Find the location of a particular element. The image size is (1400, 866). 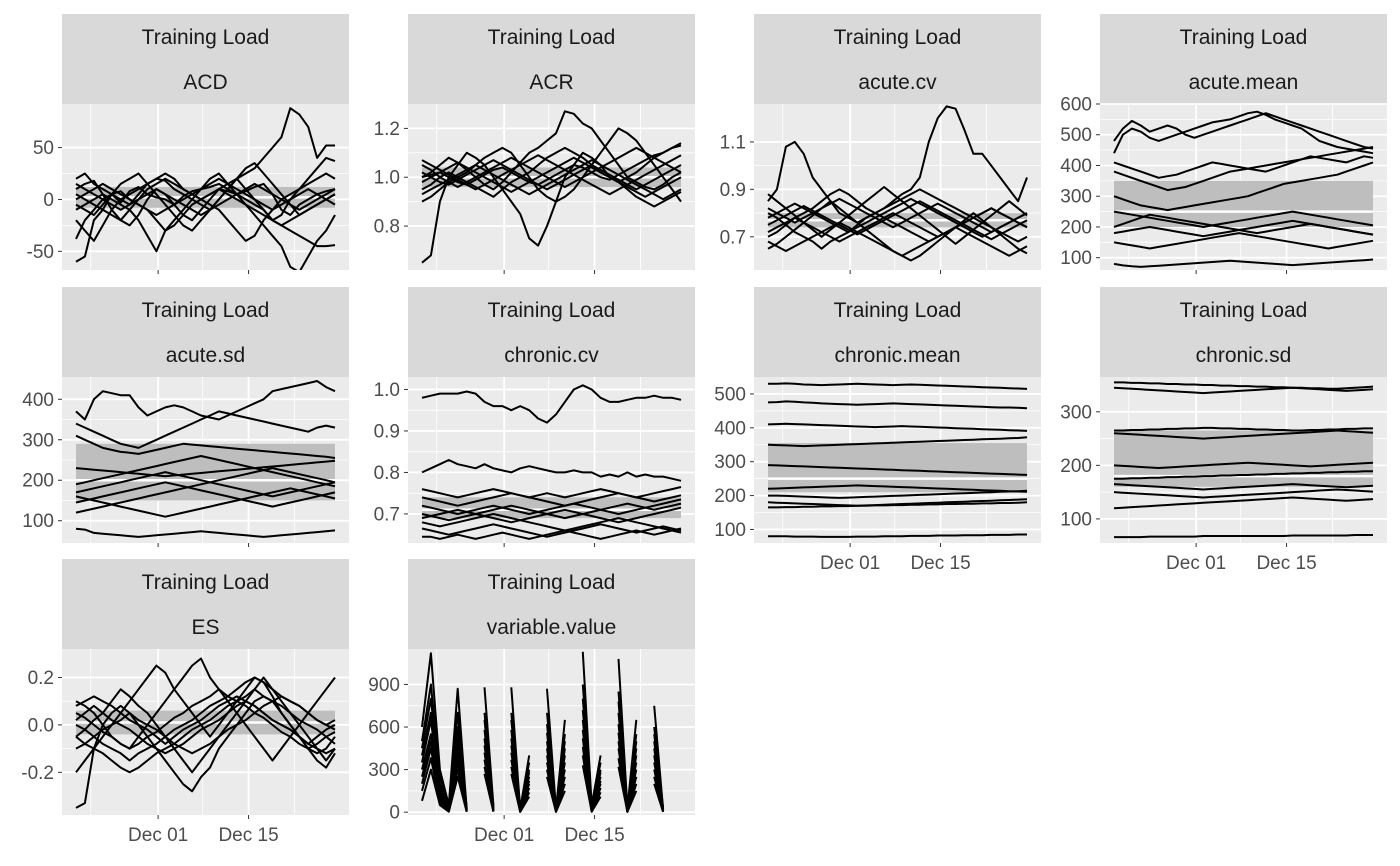

facet-strip-label-bottom: chronic.sd is located at coordinates (1244, 355).